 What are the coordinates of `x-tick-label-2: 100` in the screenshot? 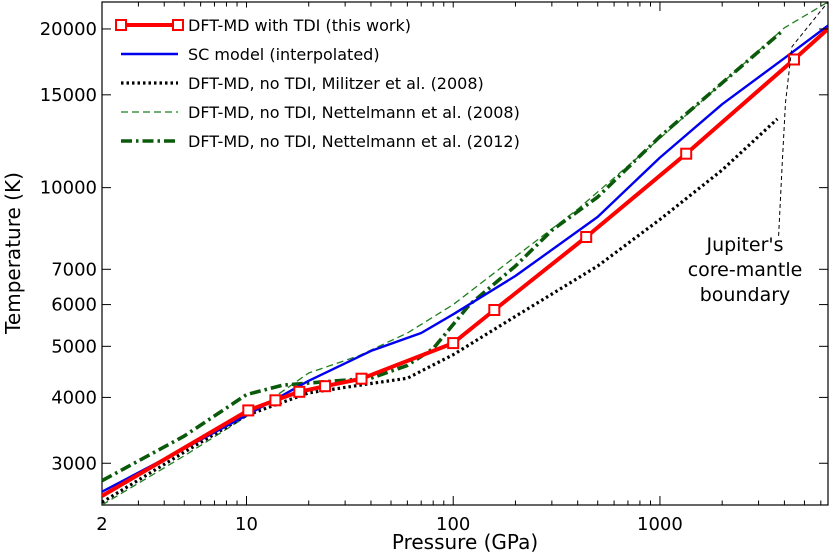 It's located at (453, 524).